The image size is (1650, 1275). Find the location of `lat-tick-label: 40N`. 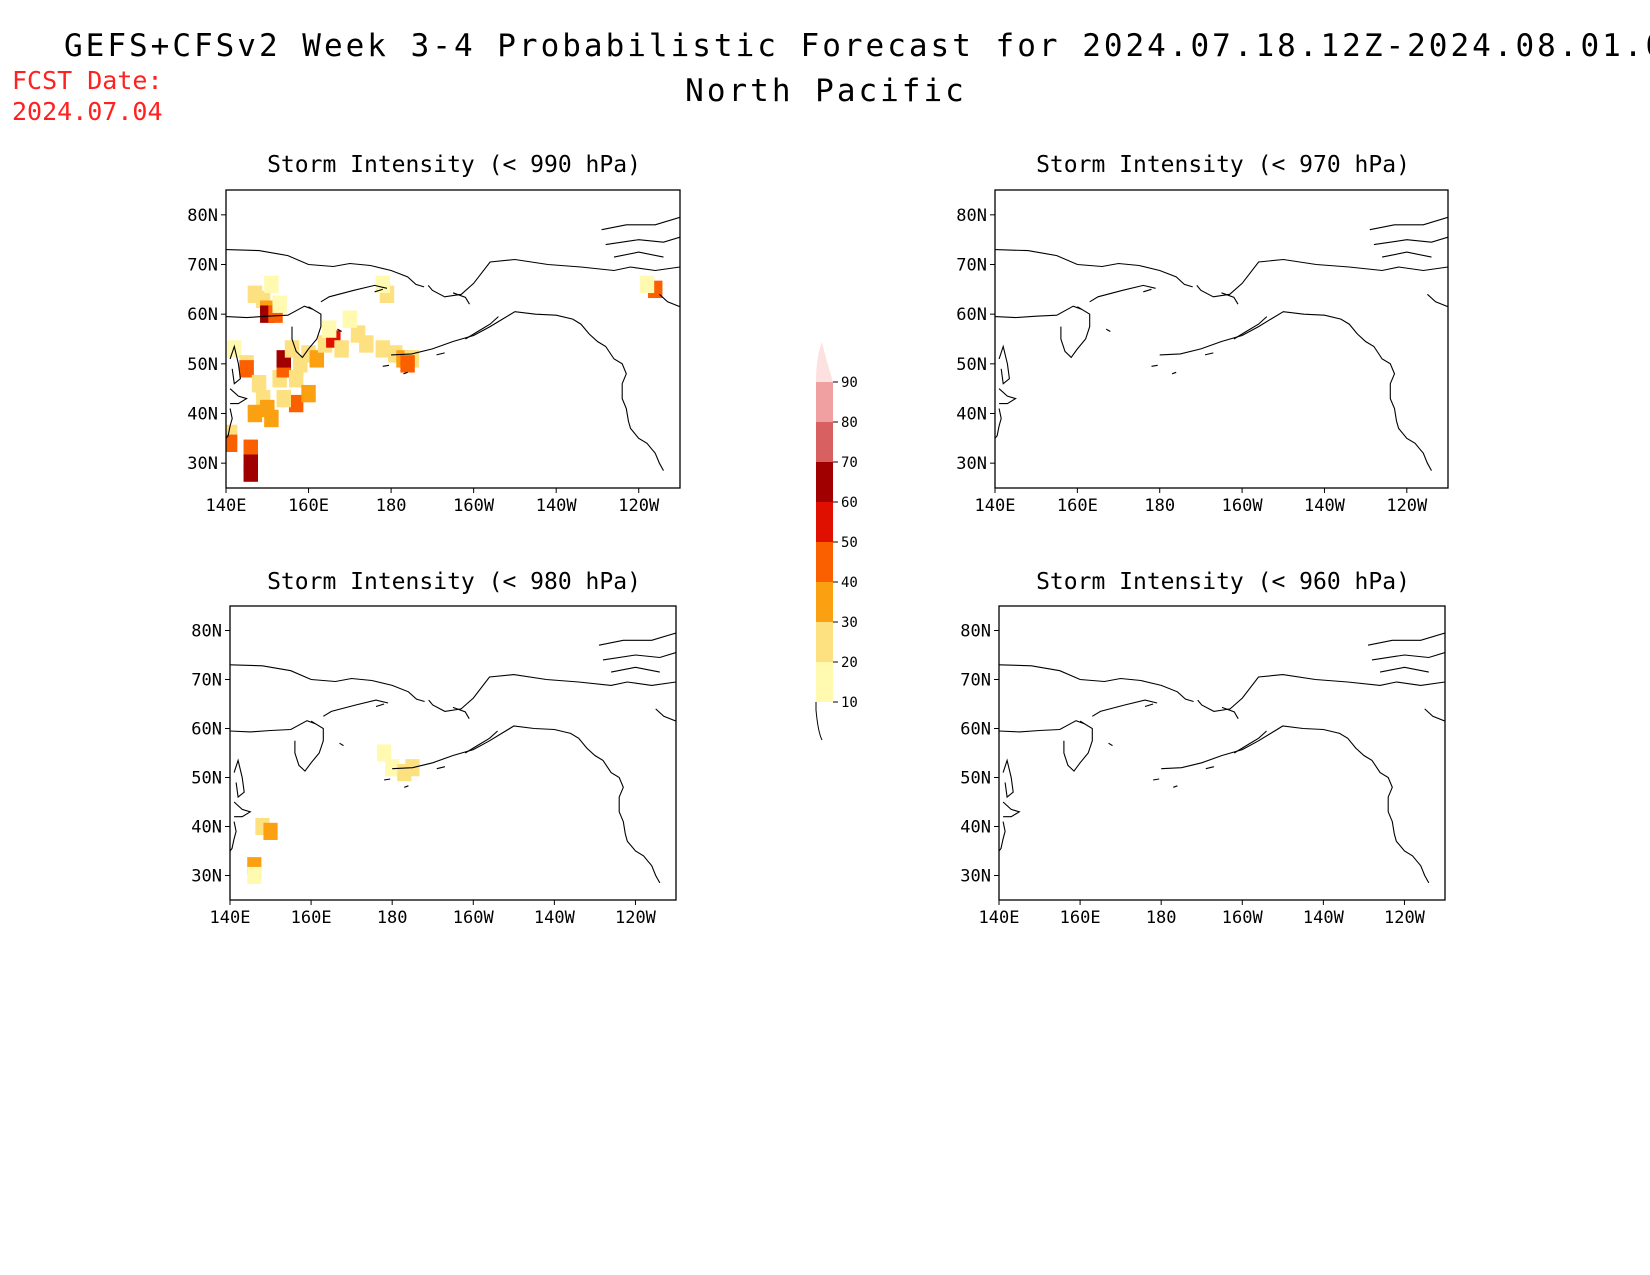

lat-tick-label: 40N is located at coordinates (975, 828).